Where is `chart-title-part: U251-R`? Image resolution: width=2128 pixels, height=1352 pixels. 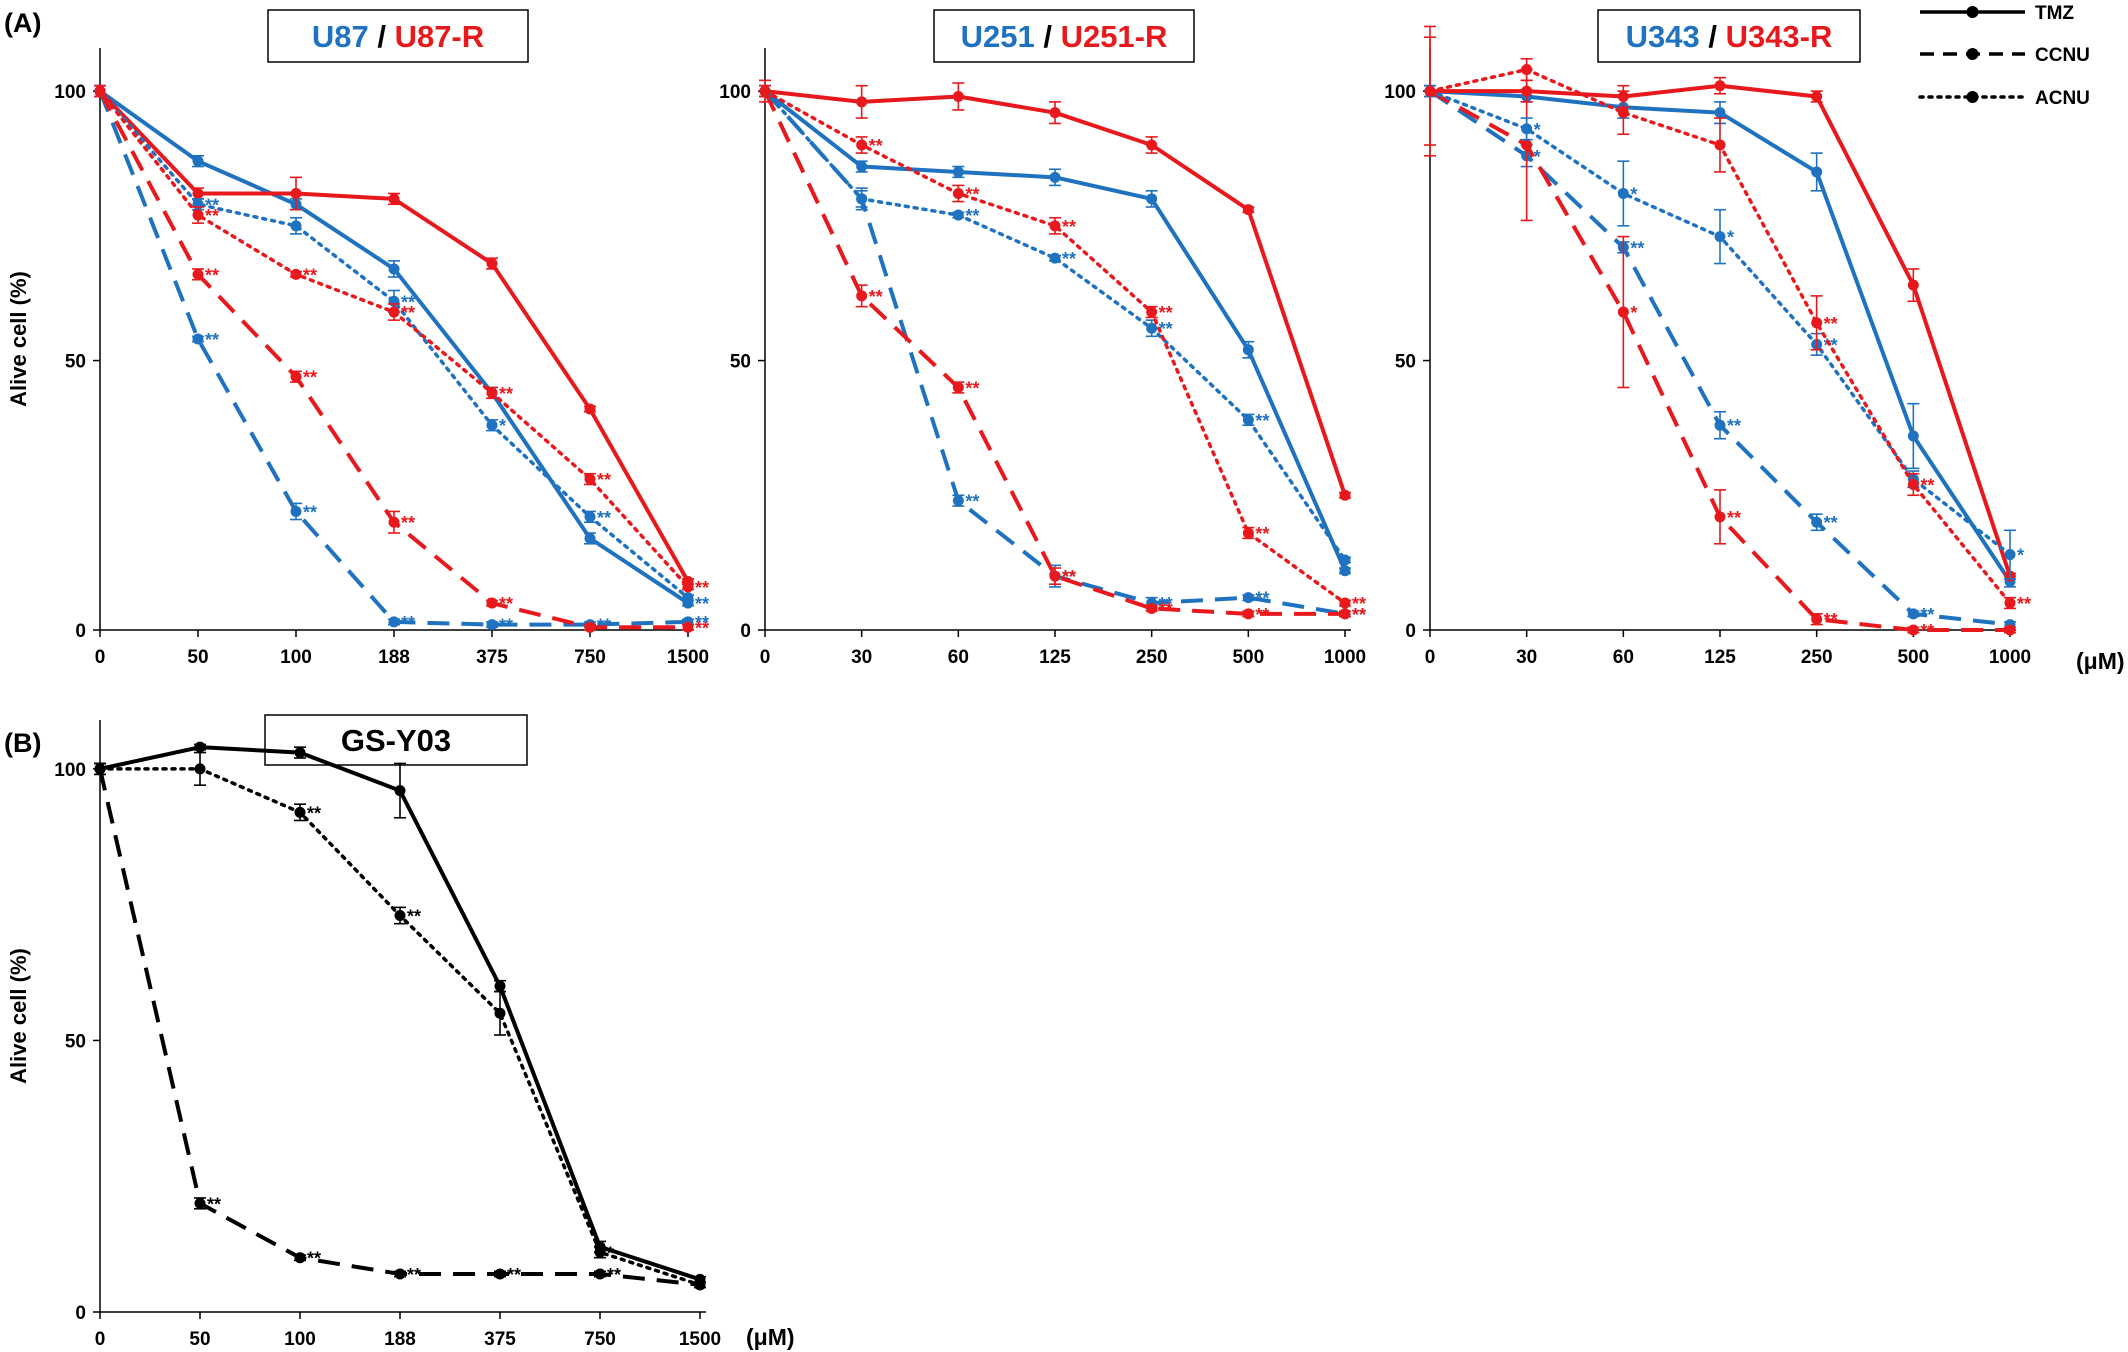 chart-title-part: U251-R is located at coordinates (1114, 36).